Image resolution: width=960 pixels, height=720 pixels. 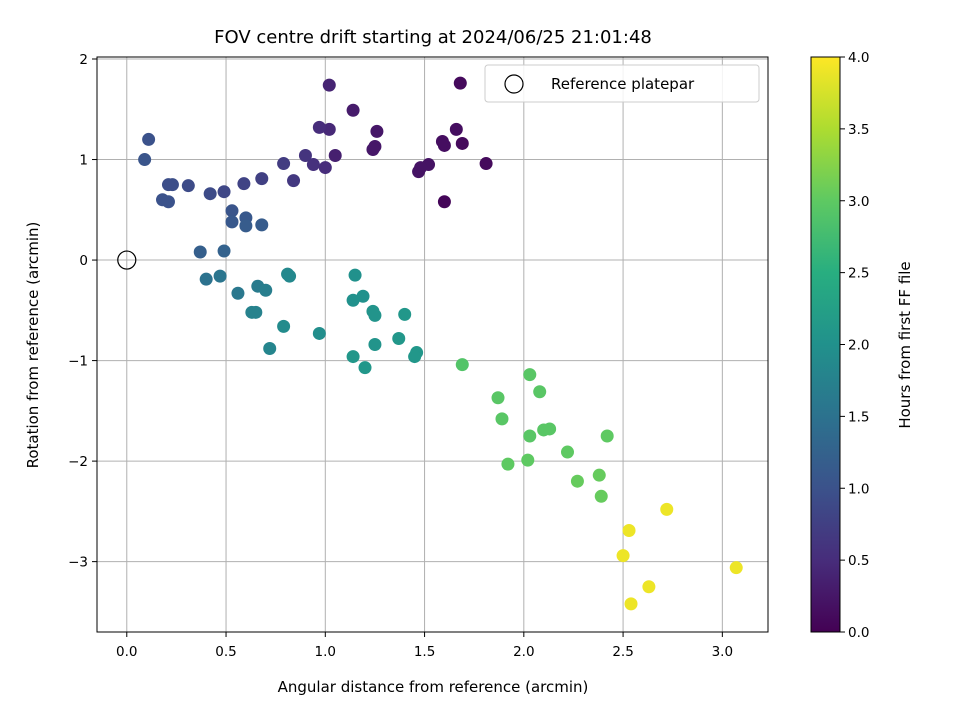 I want to click on y-tick-label: 1, so click(x=83, y=161).